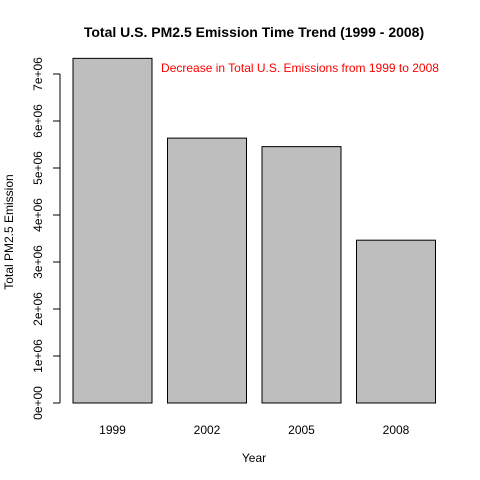  What do you see at coordinates (9, 231) in the screenshot?
I see `y-axis-label: Total PM2.5 Emission` at bounding box center [9, 231].